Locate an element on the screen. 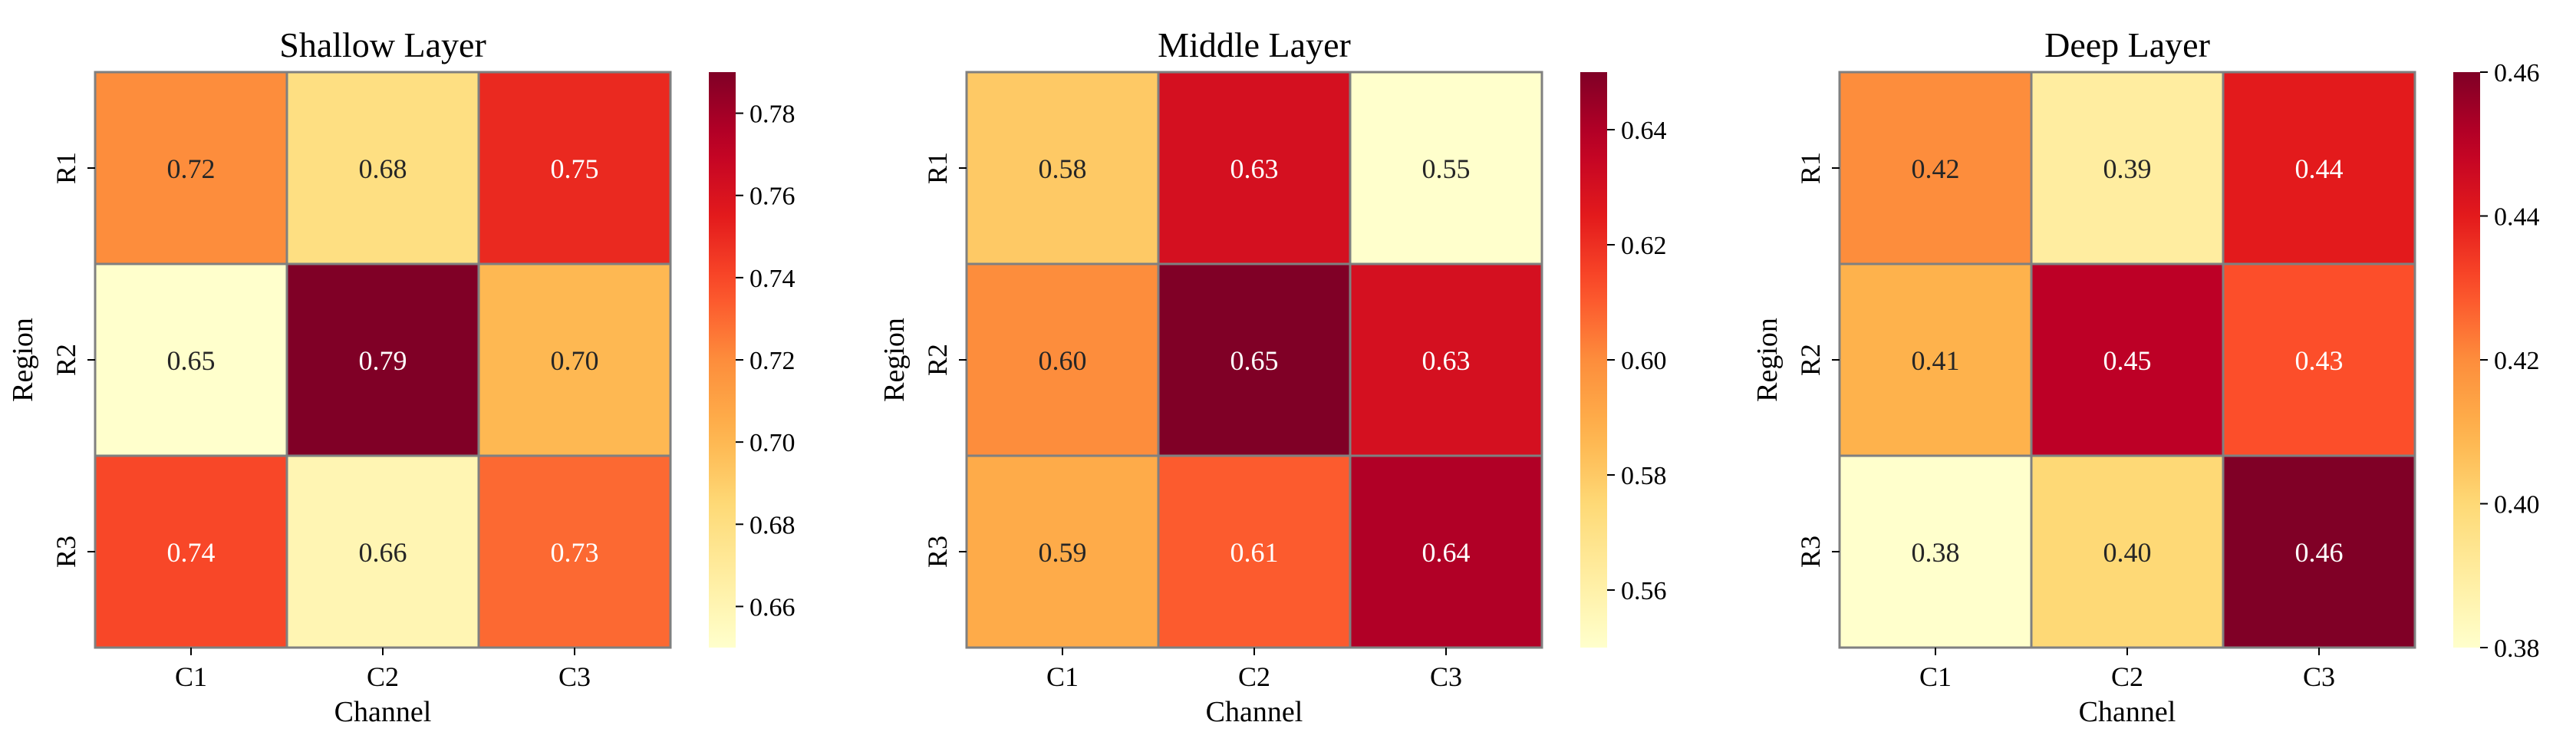 The width and height of the screenshot is (2576, 755). cell-value-label: 0.75 is located at coordinates (575, 168).